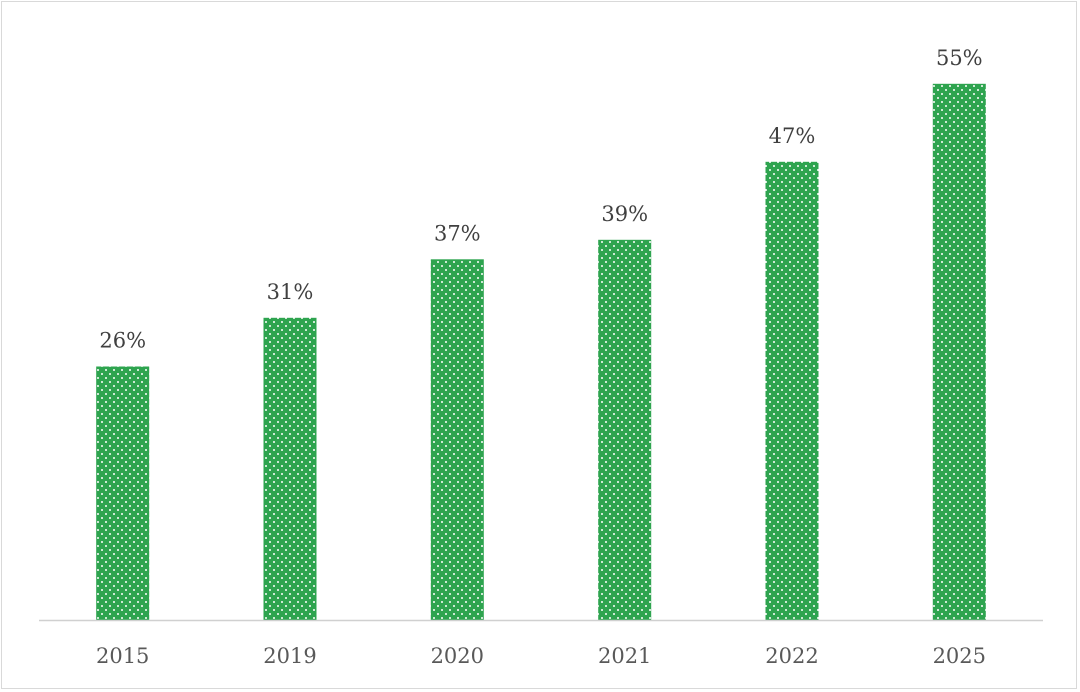  I want to click on data-label-2015: 26%, so click(122, 341).